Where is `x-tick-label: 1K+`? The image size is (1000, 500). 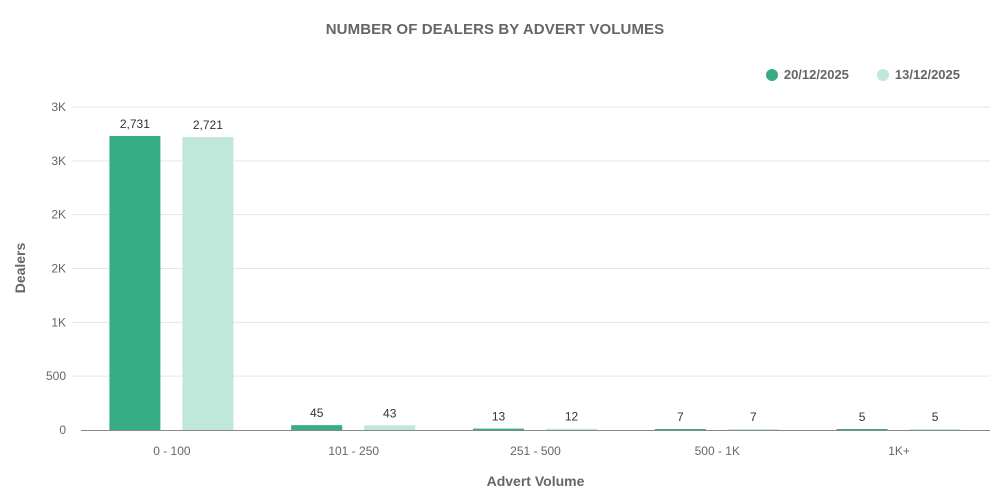
x-tick-label: 1K+ is located at coordinates (899, 451).